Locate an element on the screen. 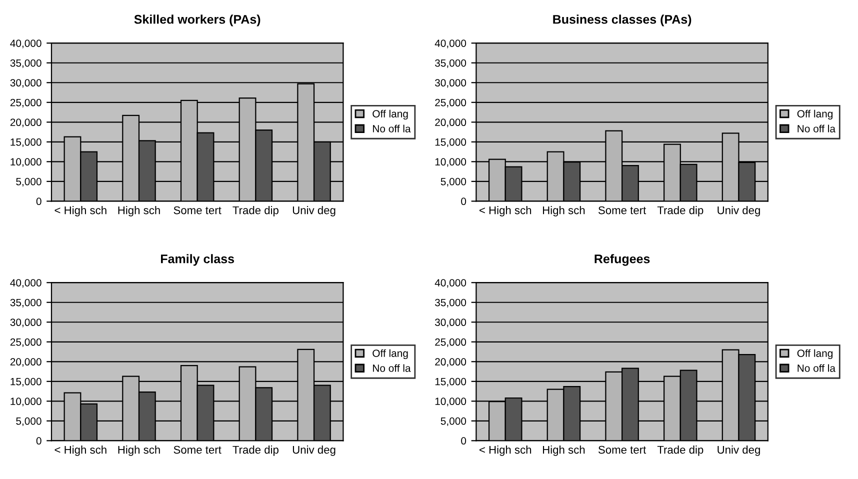  chart-title: Business classes (PAs) is located at coordinates (622, 20).